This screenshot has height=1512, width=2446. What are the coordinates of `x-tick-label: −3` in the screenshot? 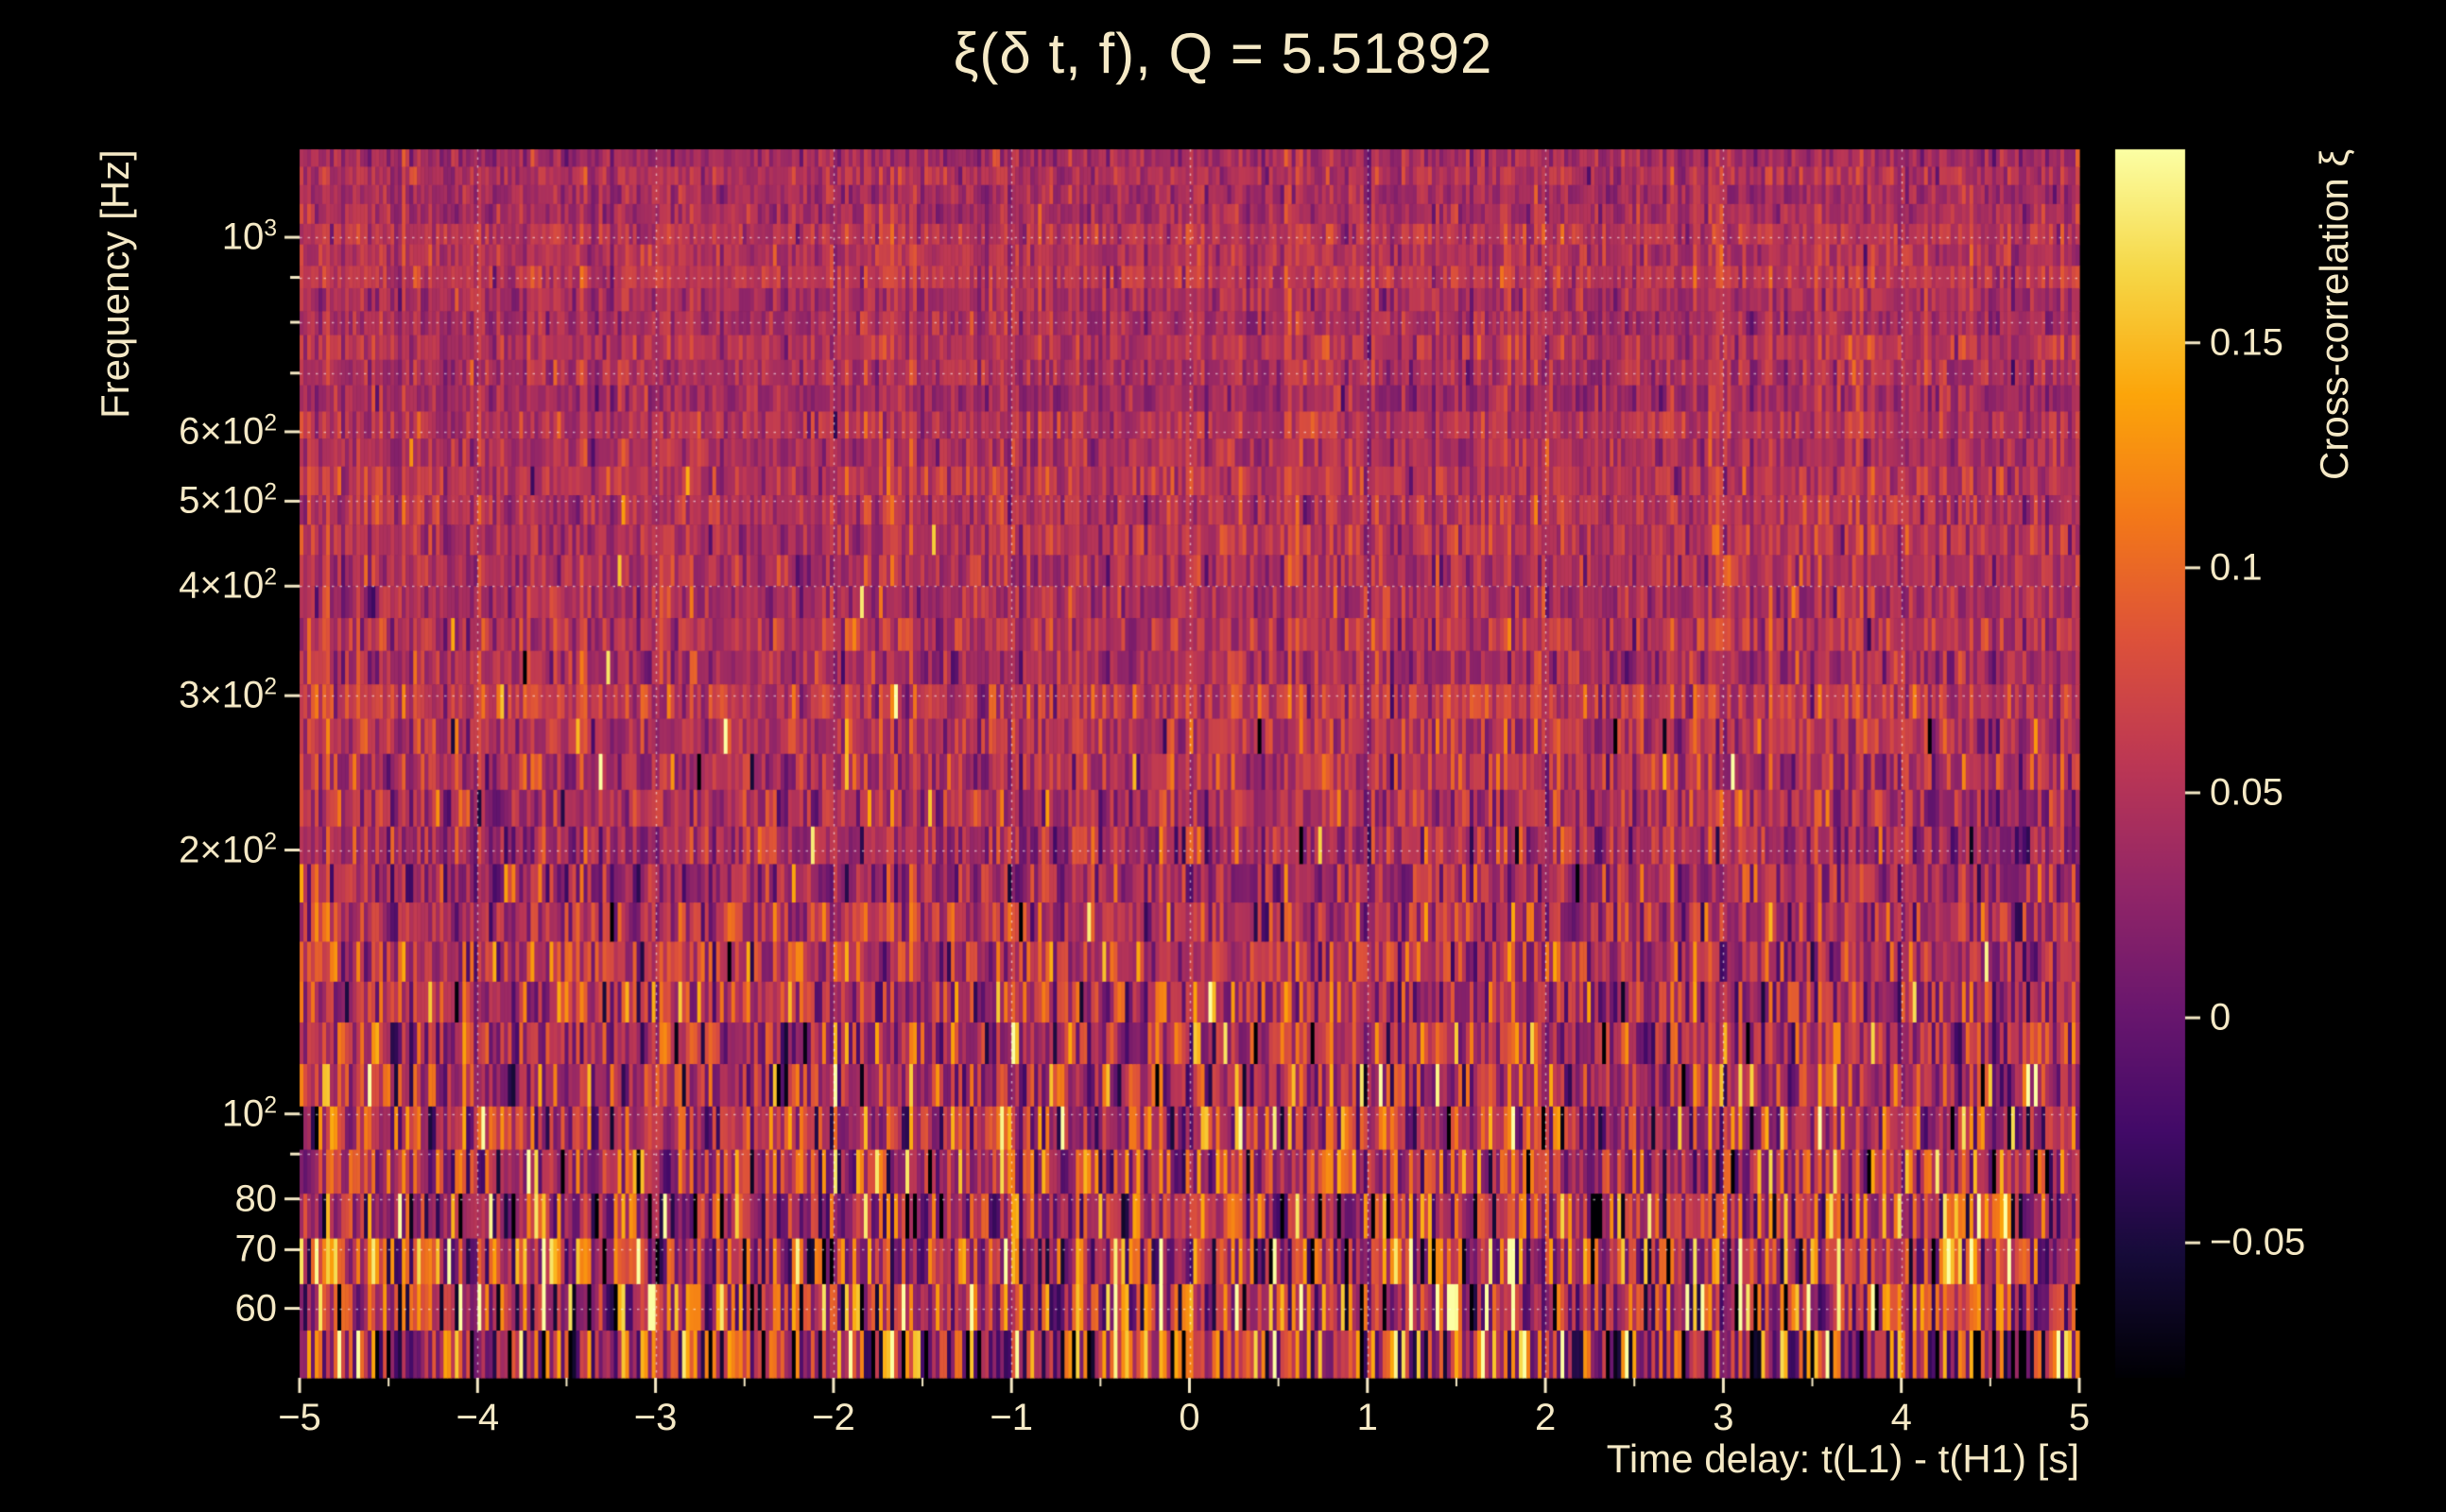 It's located at (655, 1417).